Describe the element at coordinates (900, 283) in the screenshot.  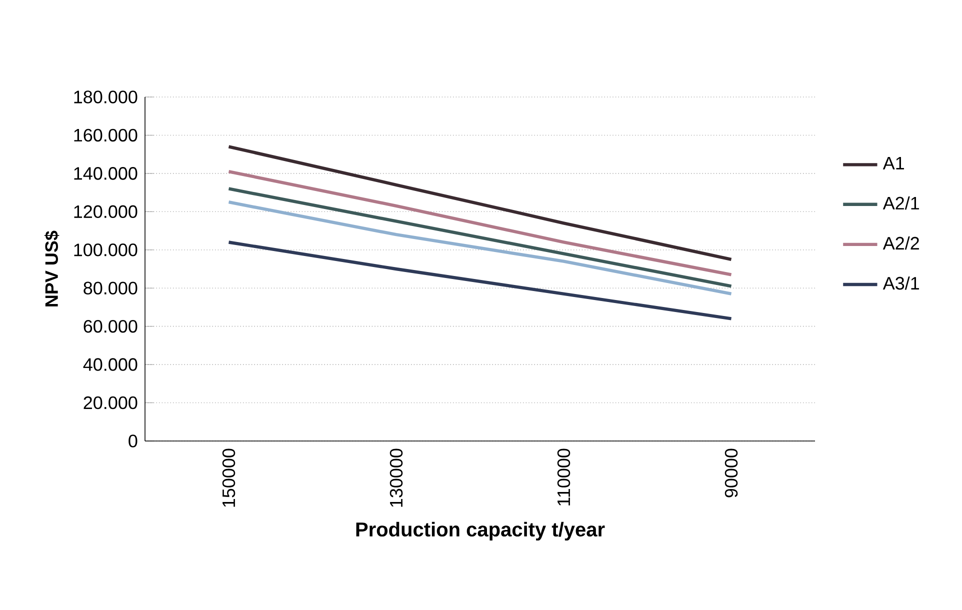
I see `legend-label: A3/1` at that location.